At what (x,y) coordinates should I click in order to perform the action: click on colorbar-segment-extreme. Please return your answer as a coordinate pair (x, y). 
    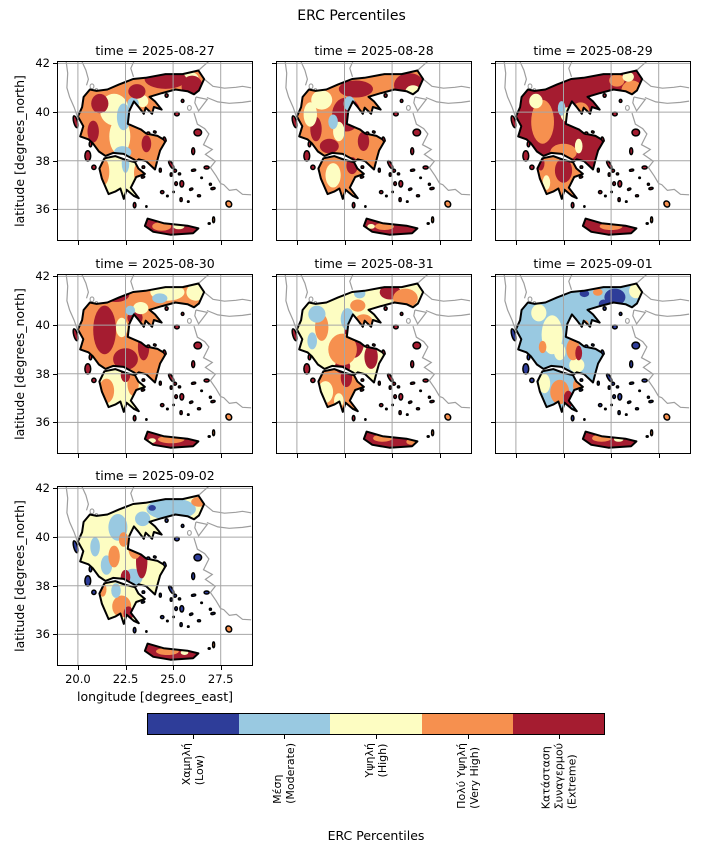
    Looking at the image, I should click on (558, 724).